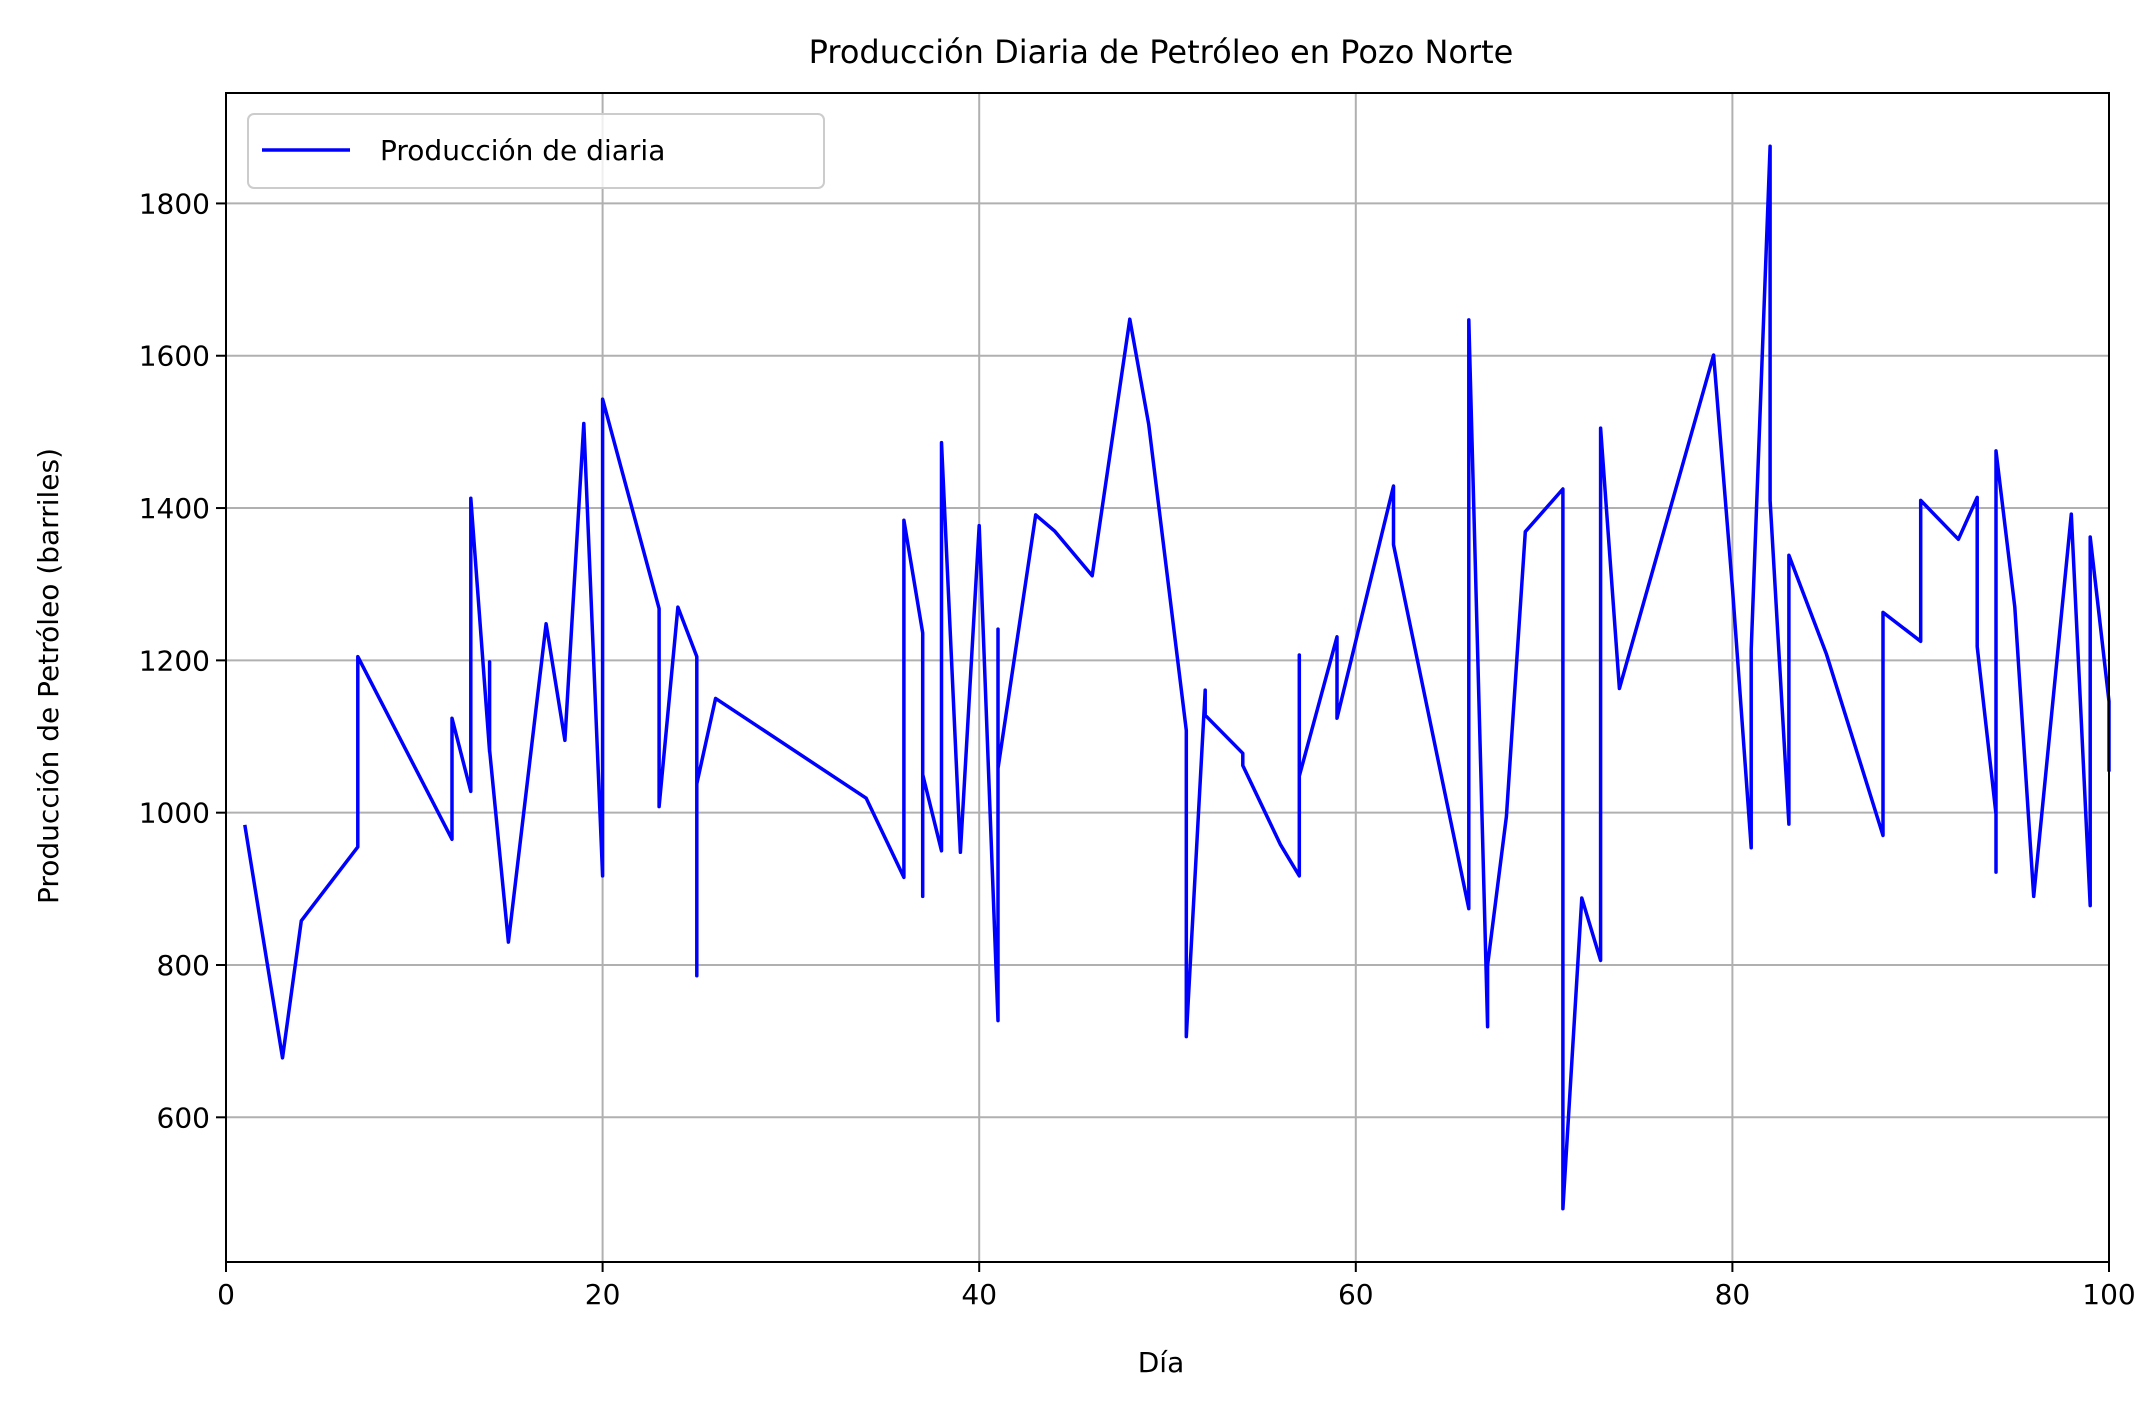 Image resolution: width=2153 pixels, height=1411 pixels. What do you see at coordinates (1176, 1286) in the screenshot?
I see `x-axis-ticks: 0 20 40 60 80 100` at bounding box center [1176, 1286].